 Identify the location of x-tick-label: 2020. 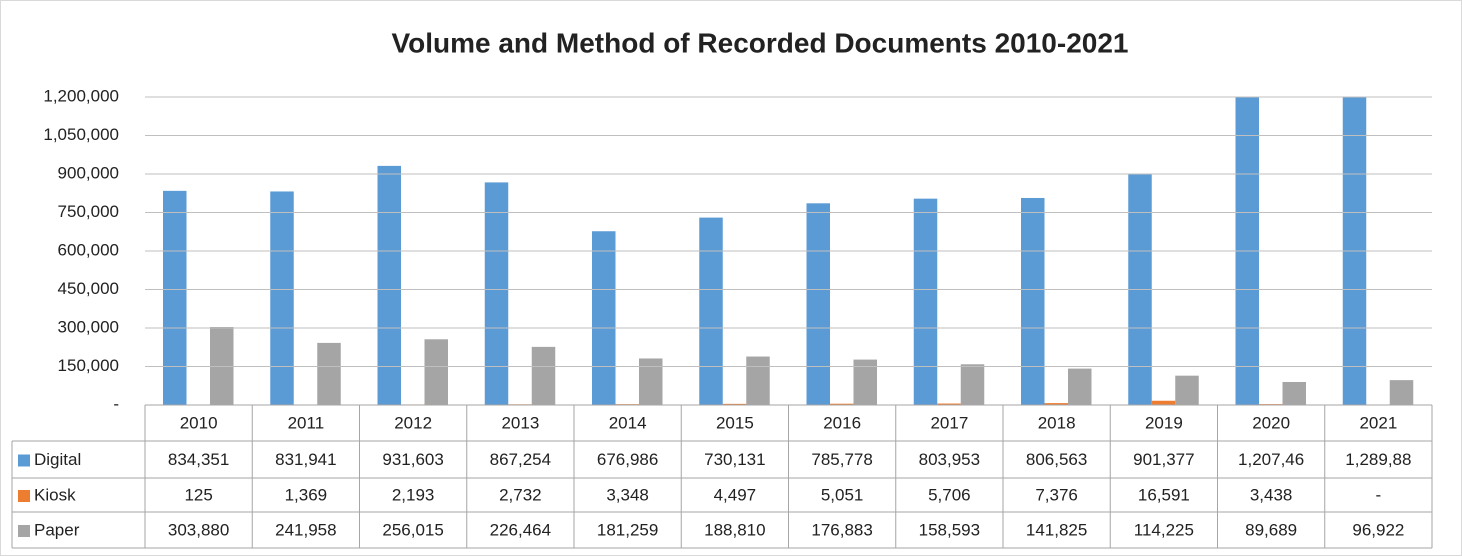
(1271, 422).